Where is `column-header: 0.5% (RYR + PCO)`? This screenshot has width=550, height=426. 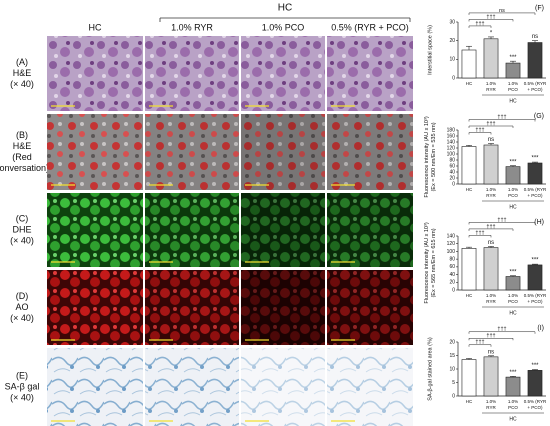
column-header: 0.5% (RYR + PCO) is located at coordinates (370, 27).